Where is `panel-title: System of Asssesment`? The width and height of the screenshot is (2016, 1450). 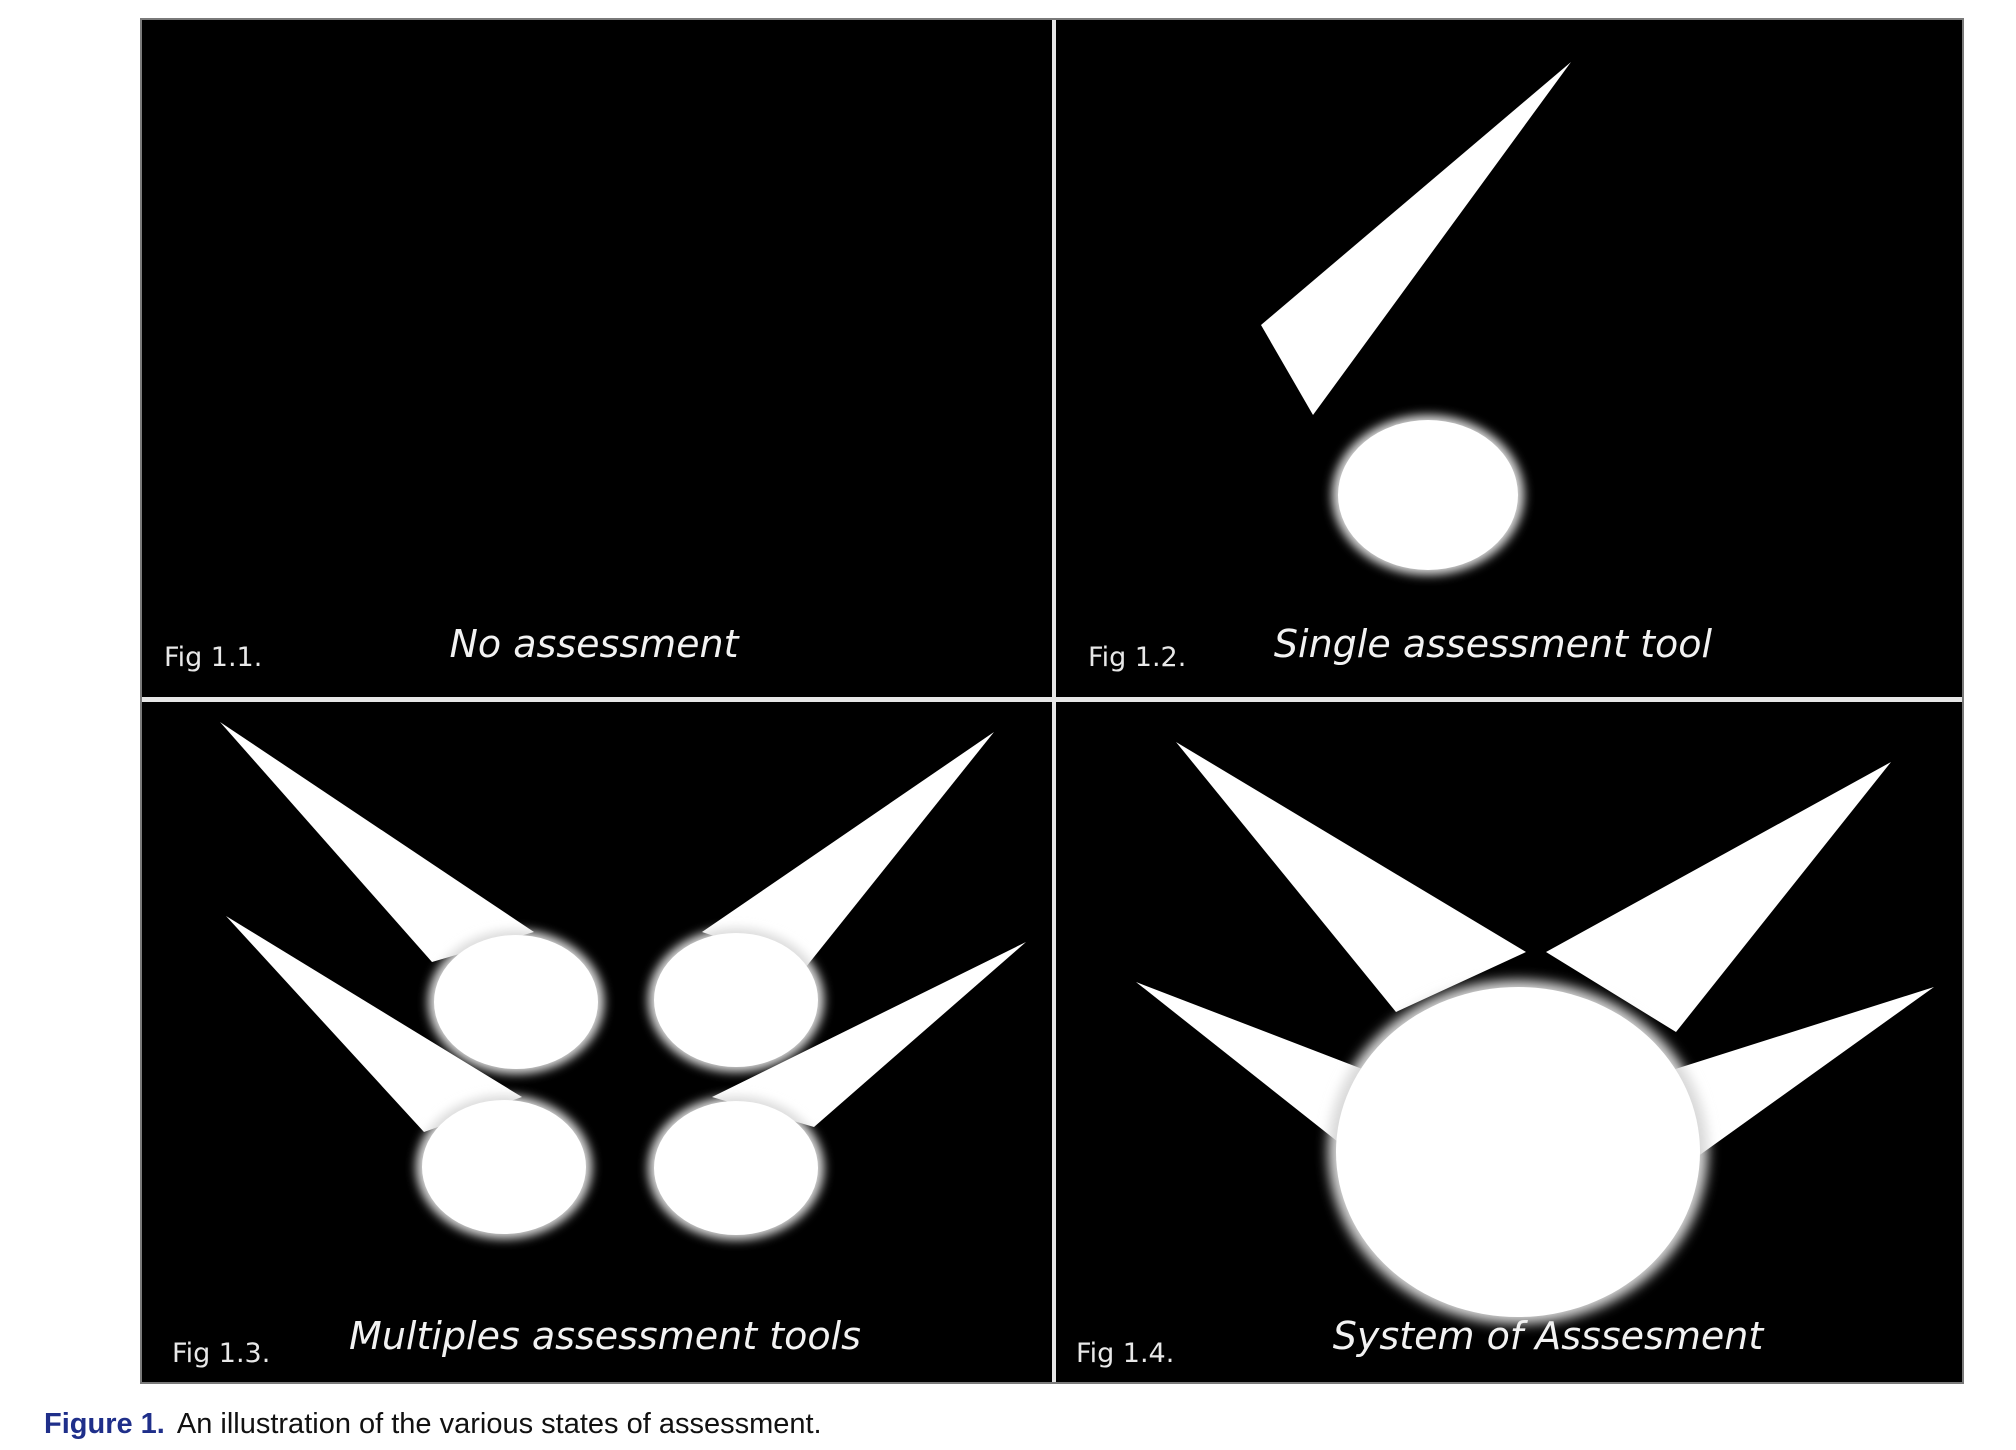 panel-title: System of Asssesment is located at coordinates (1548, 1336).